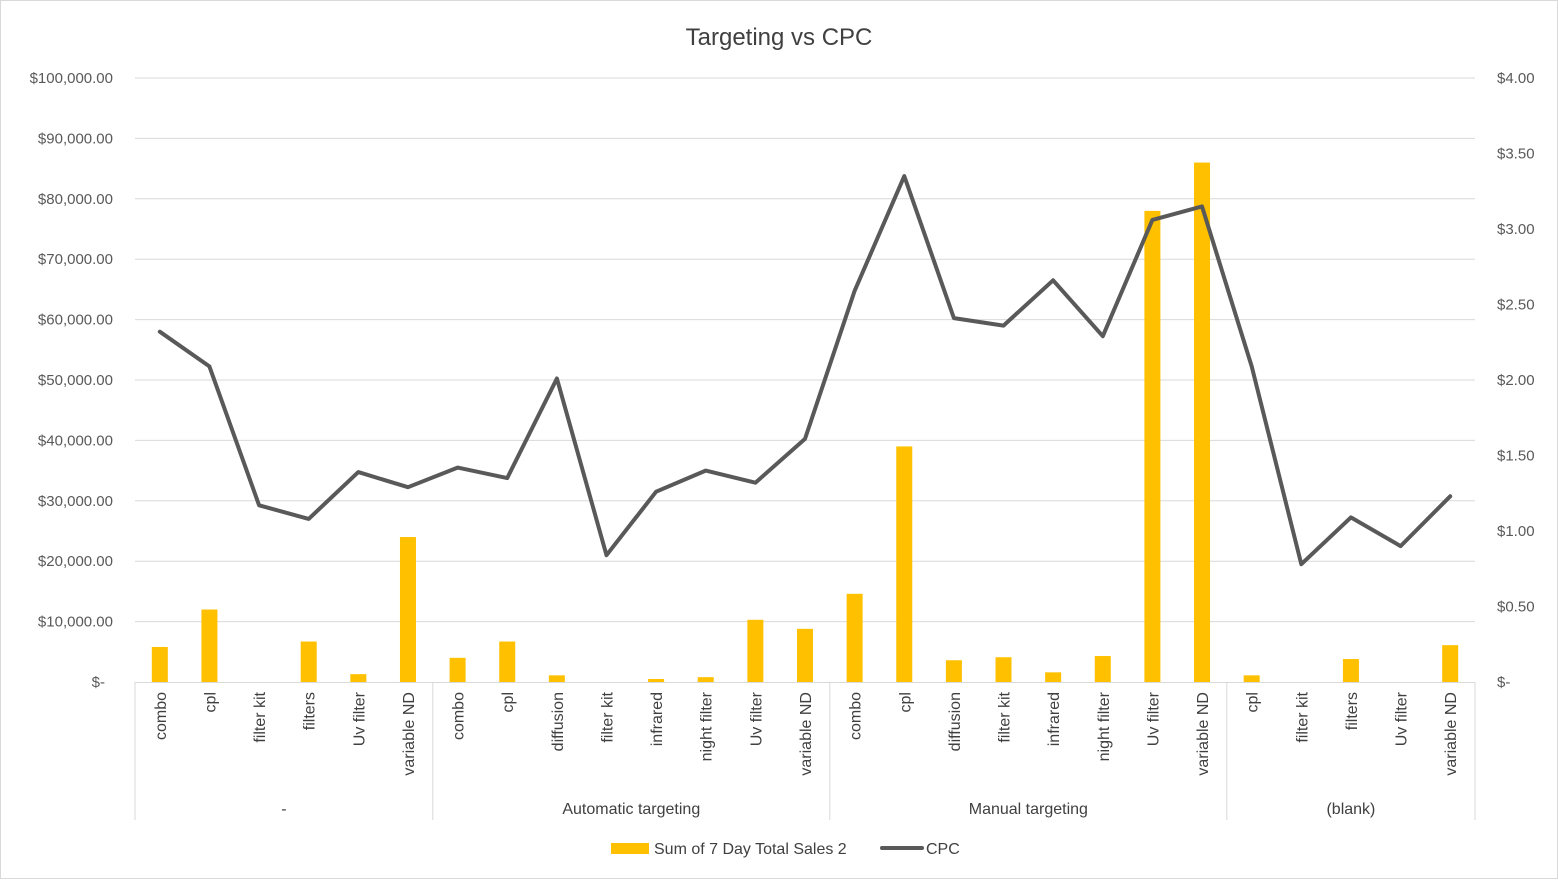 This screenshot has height=884, width=1558. Describe the element at coordinates (75, 561) in the screenshot. I see `left-axis-tick-label: $20,000.00` at that location.